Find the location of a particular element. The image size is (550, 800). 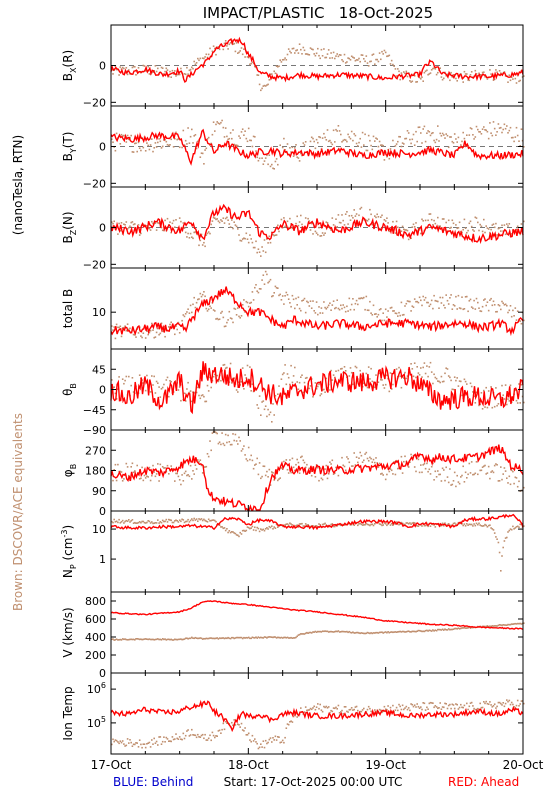

x-tick-label: 18-Oct is located at coordinates (248, 765).